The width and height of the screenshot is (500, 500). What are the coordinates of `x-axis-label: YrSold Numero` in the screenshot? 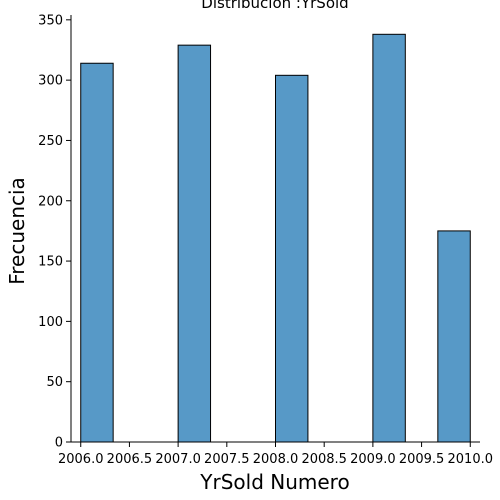 It's located at (274, 482).